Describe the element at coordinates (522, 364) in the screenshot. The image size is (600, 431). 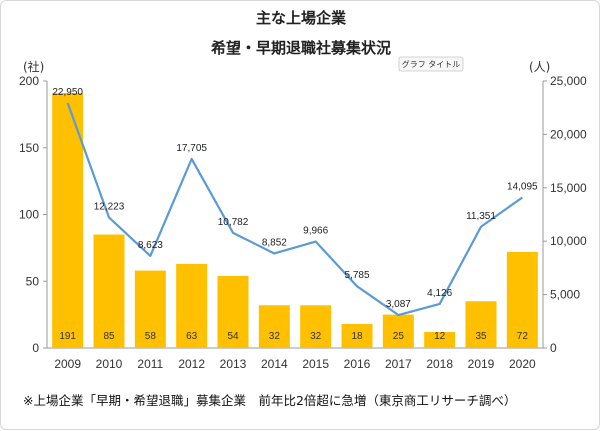
I see `x-axis-tick-label: 2020` at that location.